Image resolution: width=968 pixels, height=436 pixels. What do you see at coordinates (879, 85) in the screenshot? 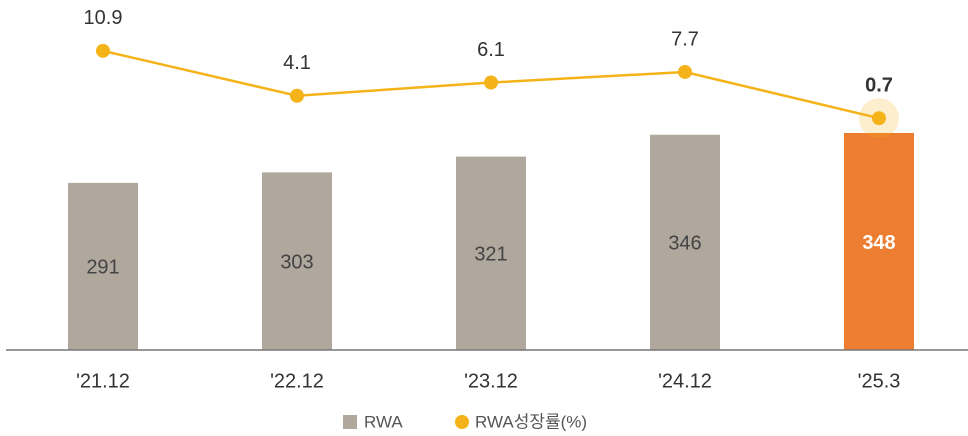
I see `growth-value-label: 0.7` at bounding box center [879, 85].